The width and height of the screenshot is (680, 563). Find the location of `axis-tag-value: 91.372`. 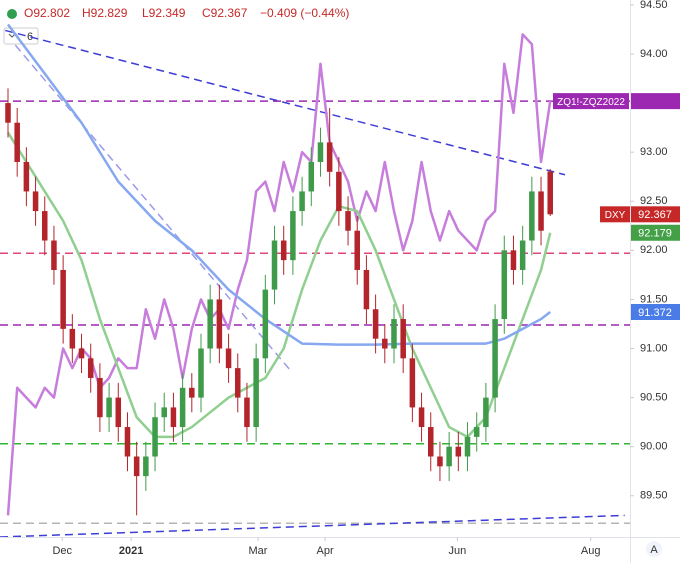

axis-tag-value: 91.372 is located at coordinates (655, 313).